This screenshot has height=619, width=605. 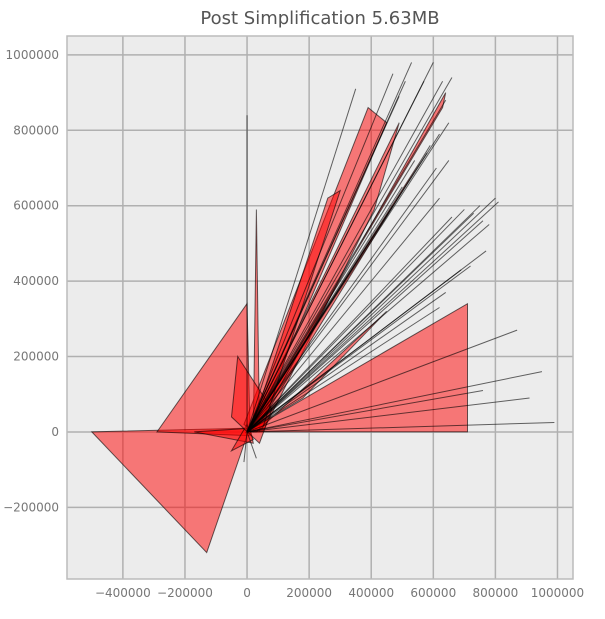 I want to click on polygon-mark, so click(x=356, y=367).